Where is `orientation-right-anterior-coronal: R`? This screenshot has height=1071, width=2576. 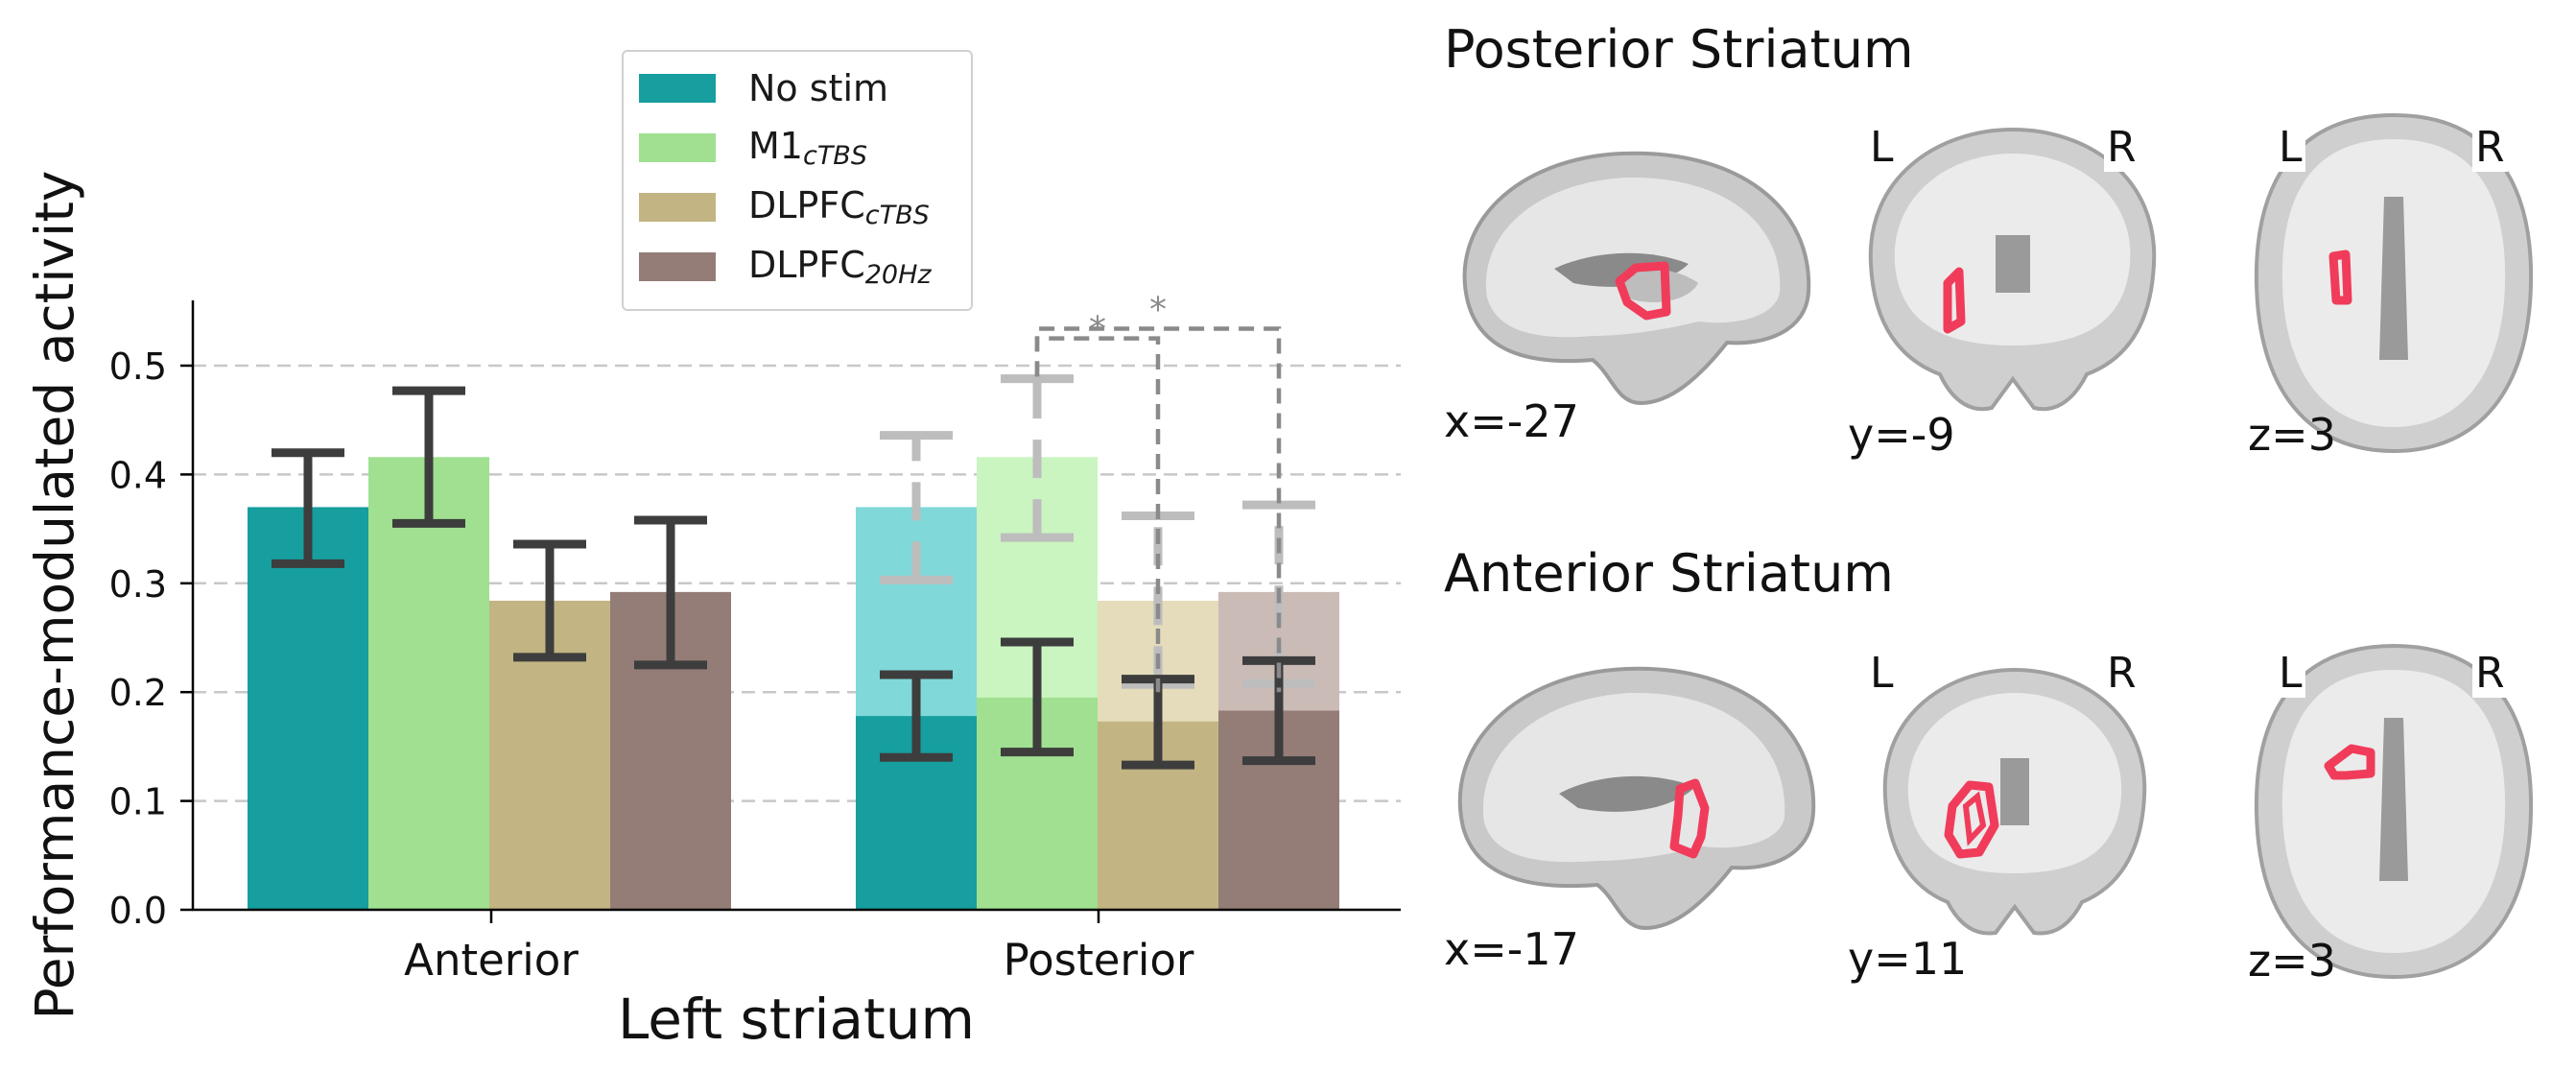 orientation-right-anterior-coronal: R is located at coordinates (2121, 674).